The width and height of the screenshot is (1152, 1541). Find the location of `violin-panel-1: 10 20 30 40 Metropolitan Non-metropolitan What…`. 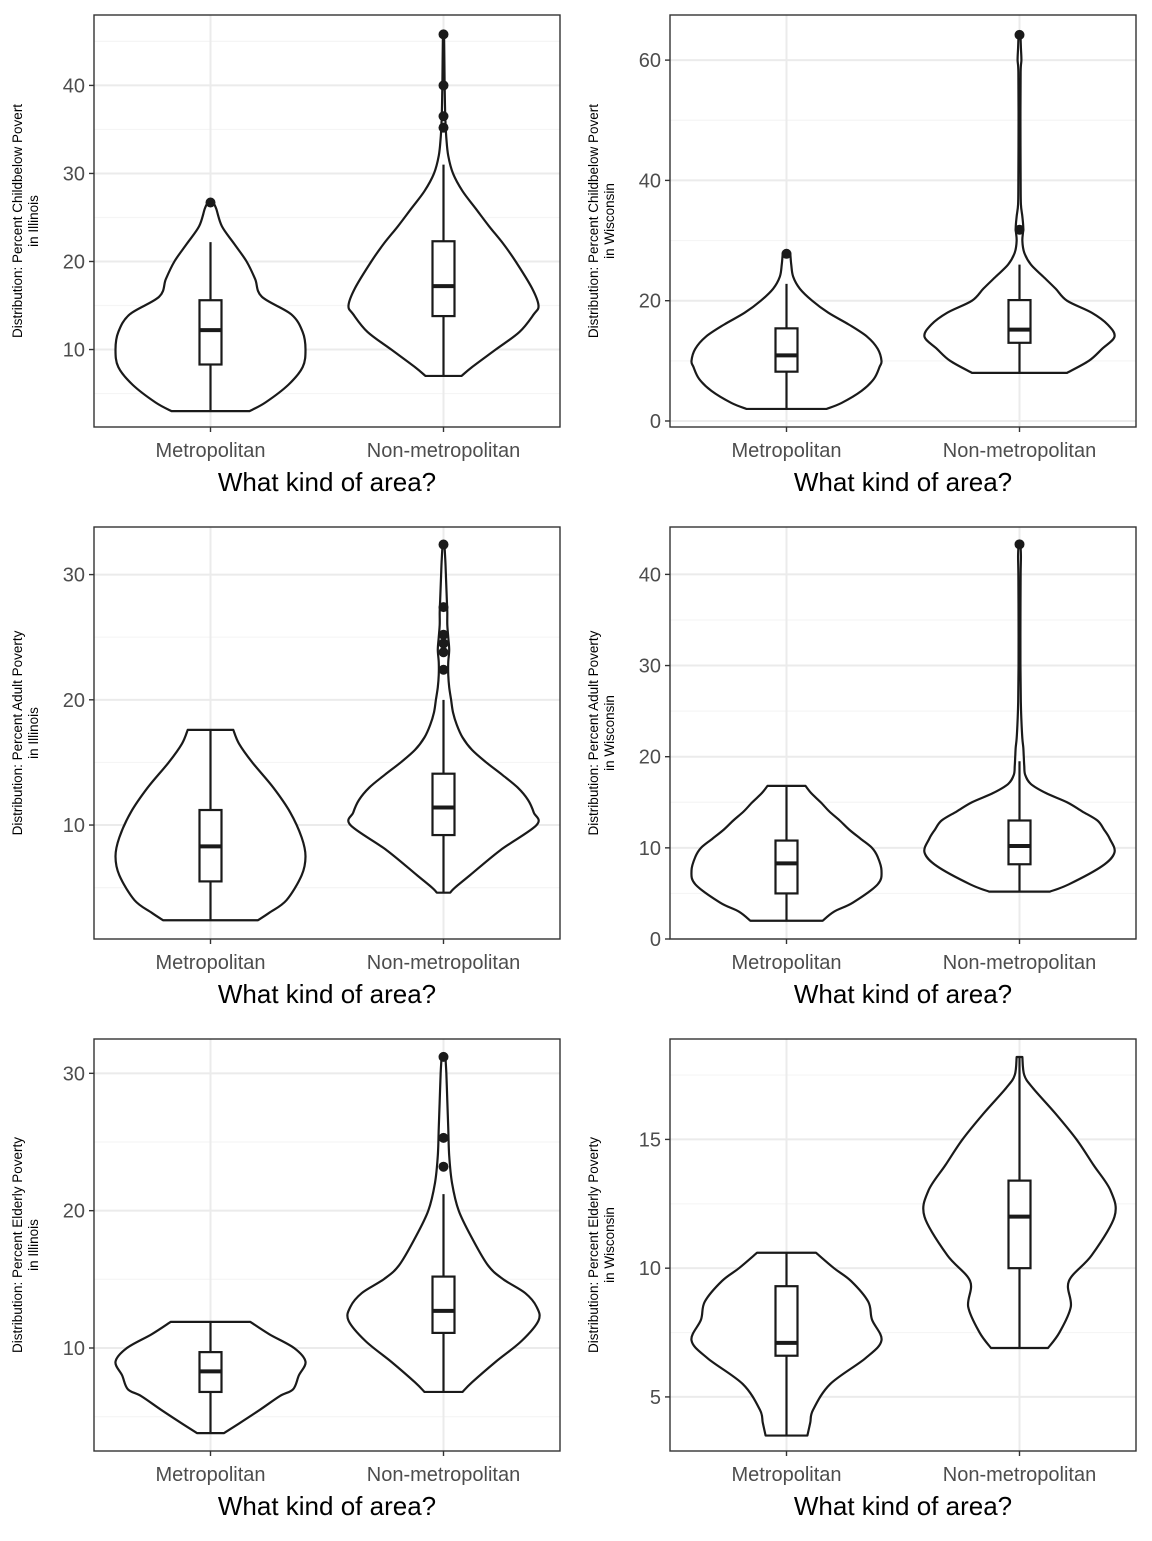

violin-panel-1: 10 20 30 40 Metropolitan Non-metropolitan What… is located at coordinates (285, 255).